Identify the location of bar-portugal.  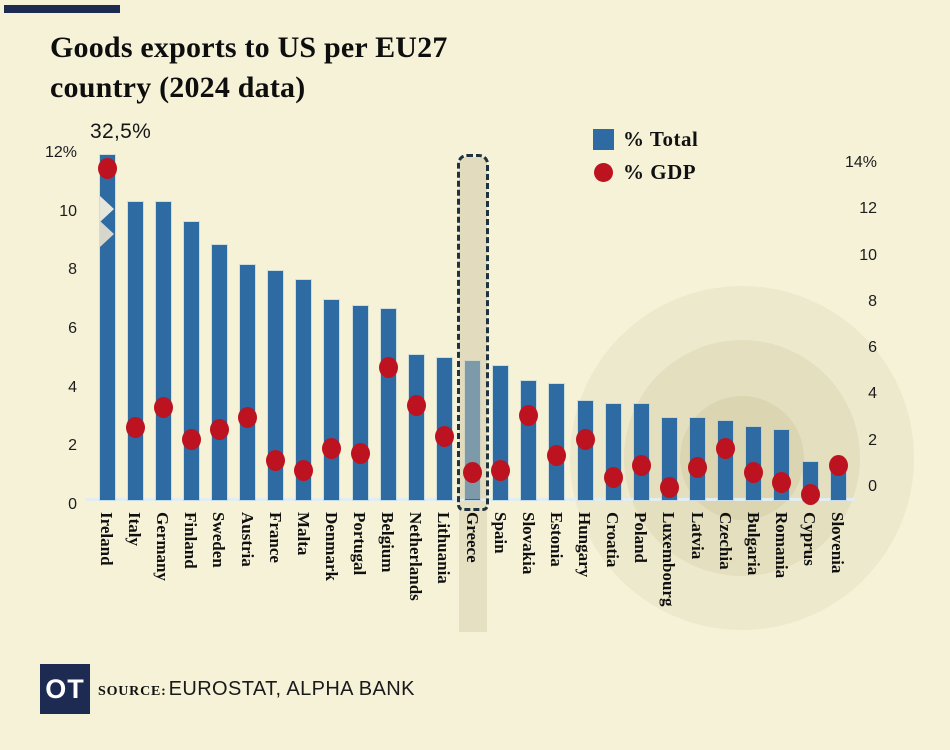
(360, 402).